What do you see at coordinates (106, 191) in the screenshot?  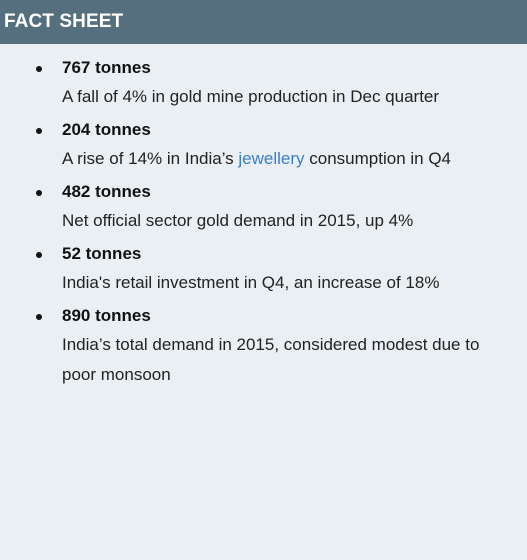 I see `fact-figure: 482 tonnes` at bounding box center [106, 191].